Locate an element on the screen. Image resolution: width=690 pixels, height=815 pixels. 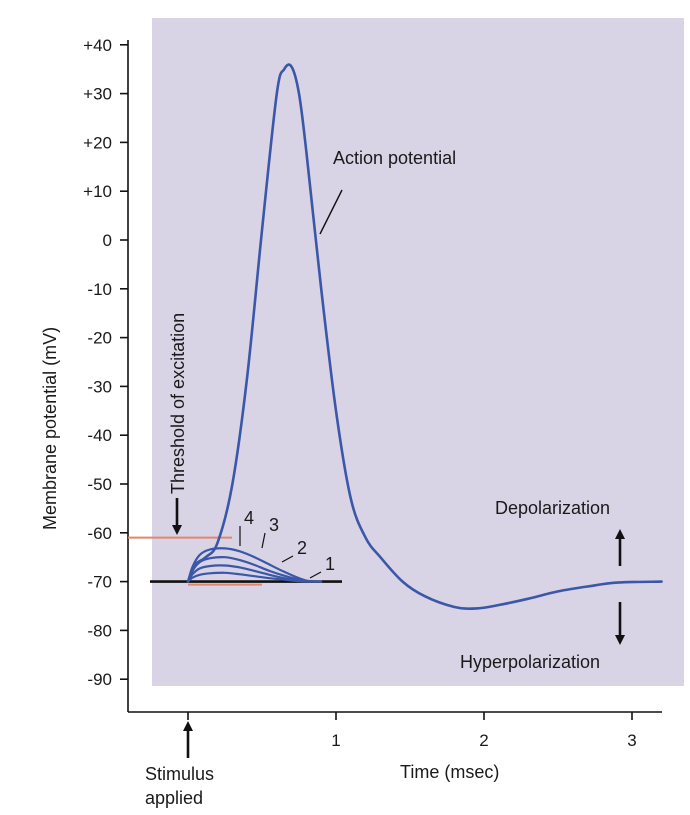
x-axis: 1 2 3 is located at coordinates (395, 730).